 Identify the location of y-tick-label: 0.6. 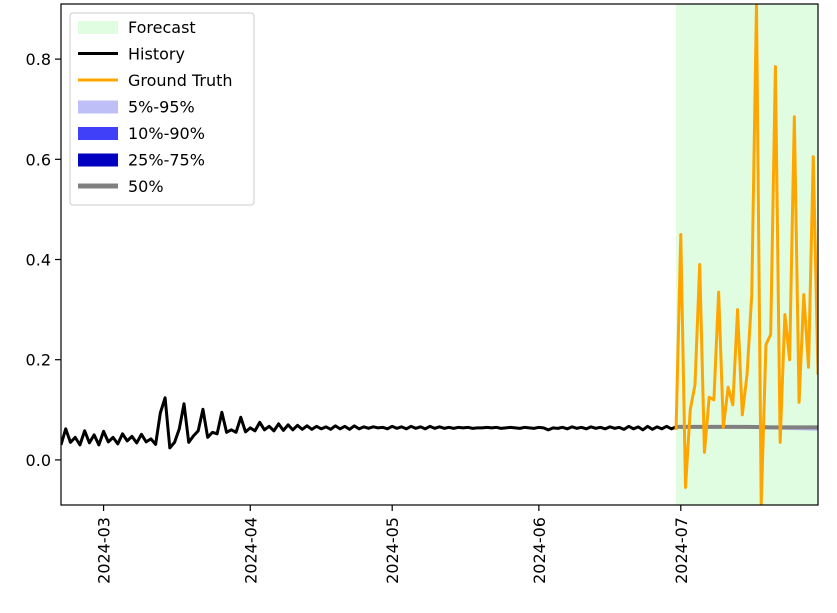
(38, 159).